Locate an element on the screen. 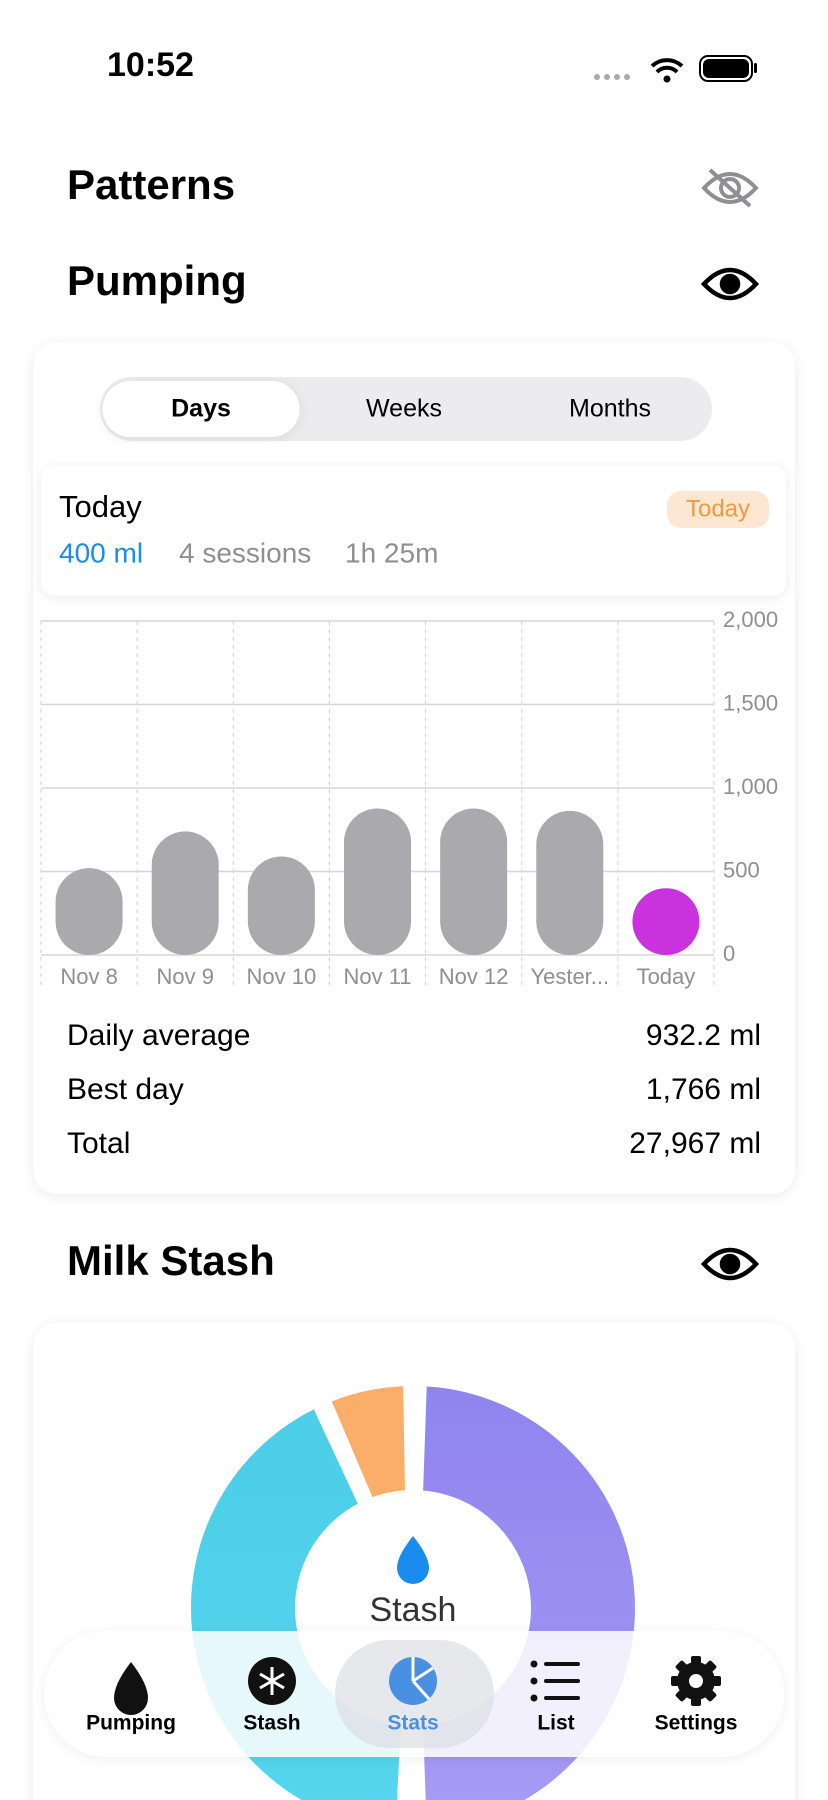  stat-label: Daily average is located at coordinates (158, 1035).